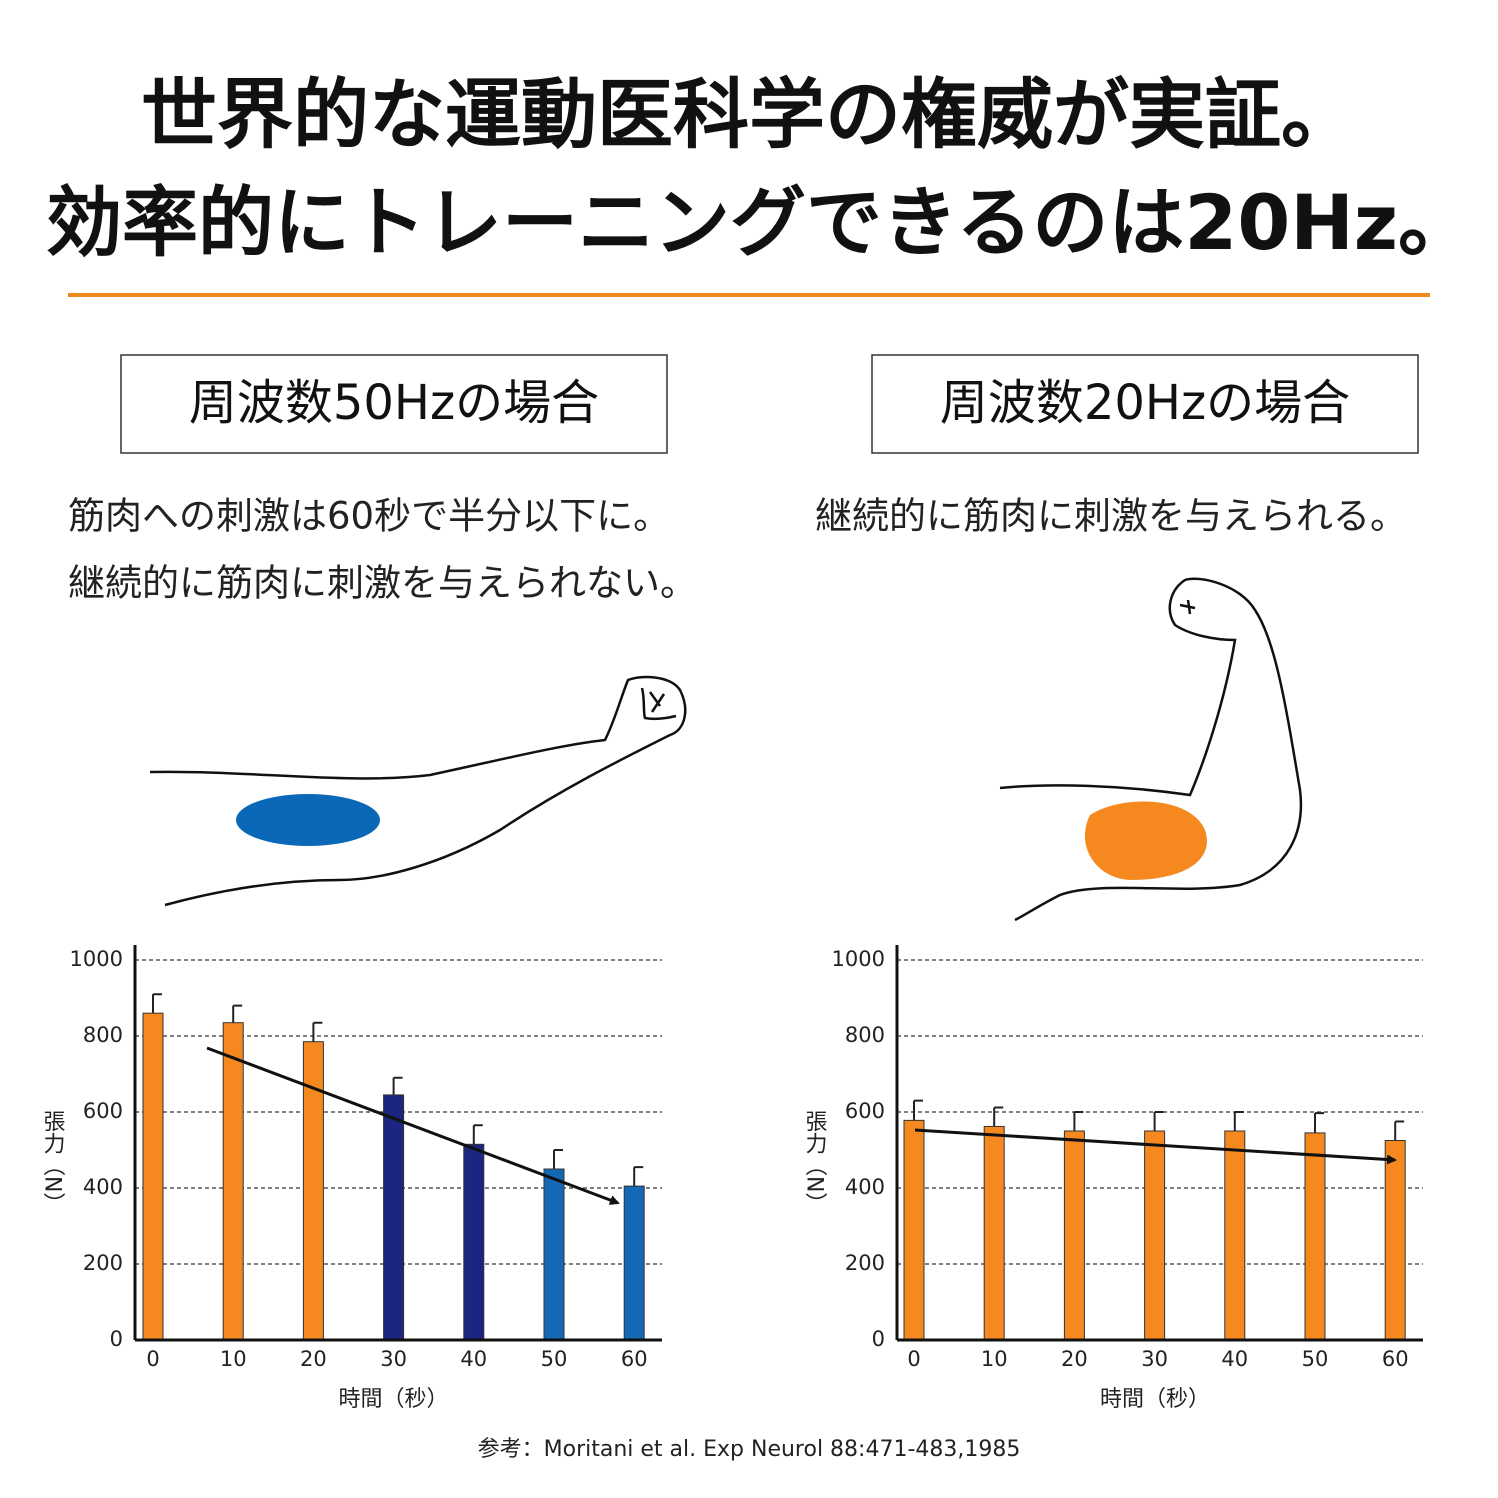 This screenshot has height=1498, width=1498. Describe the element at coordinates (369, 516) in the screenshot. I see `panel-text: 筋肉への刺激は60秒で半分以下に。` at that location.